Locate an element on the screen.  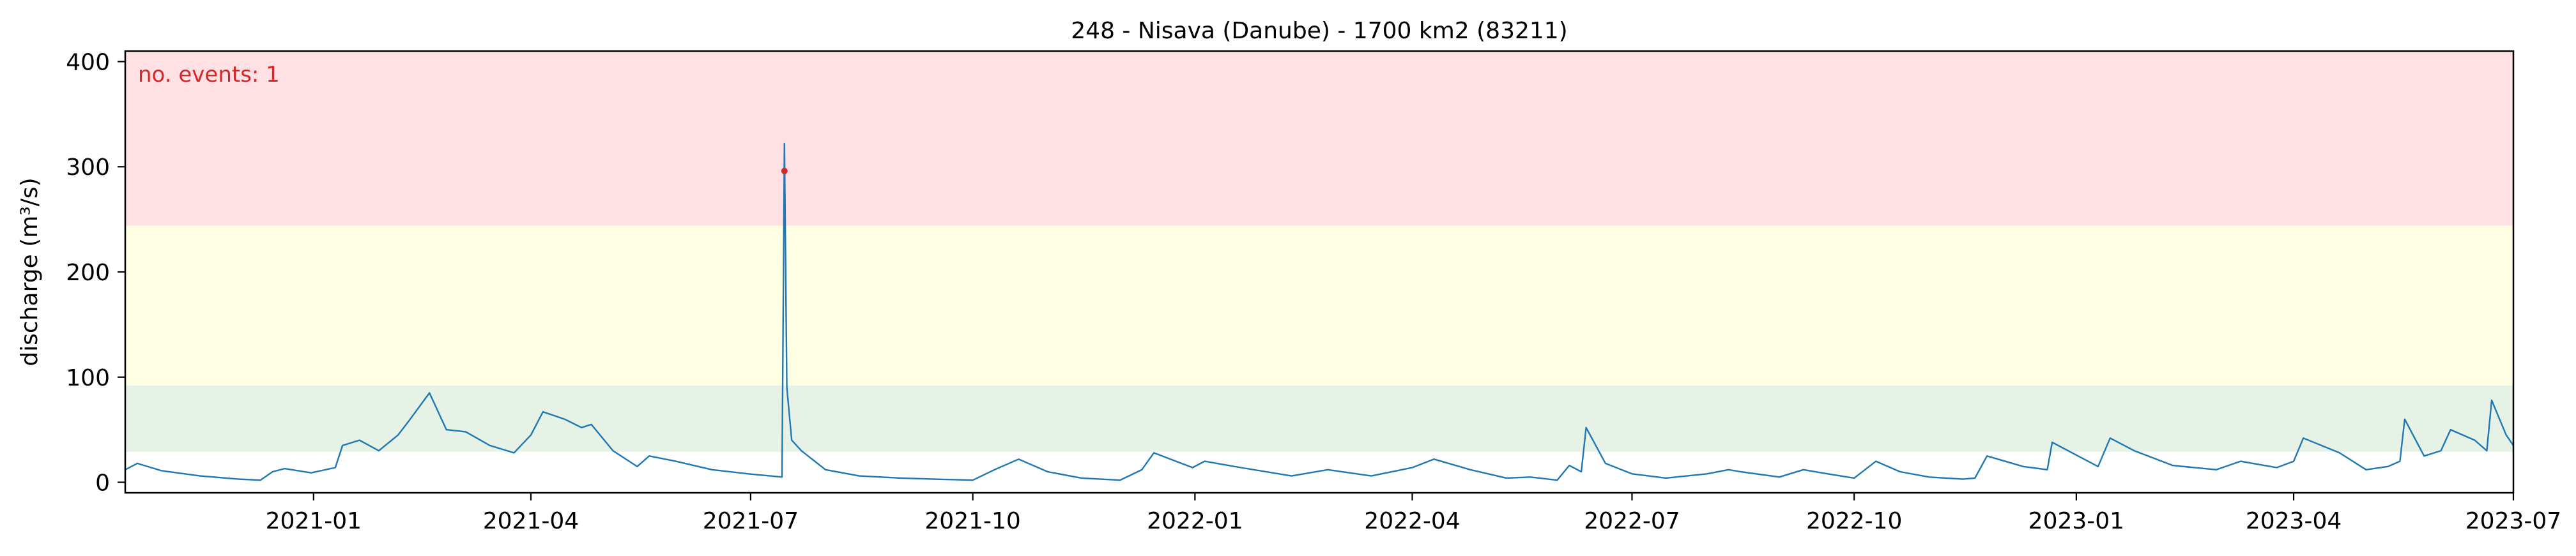
event-count-annotation: no. events: 1 is located at coordinates (209, 74).